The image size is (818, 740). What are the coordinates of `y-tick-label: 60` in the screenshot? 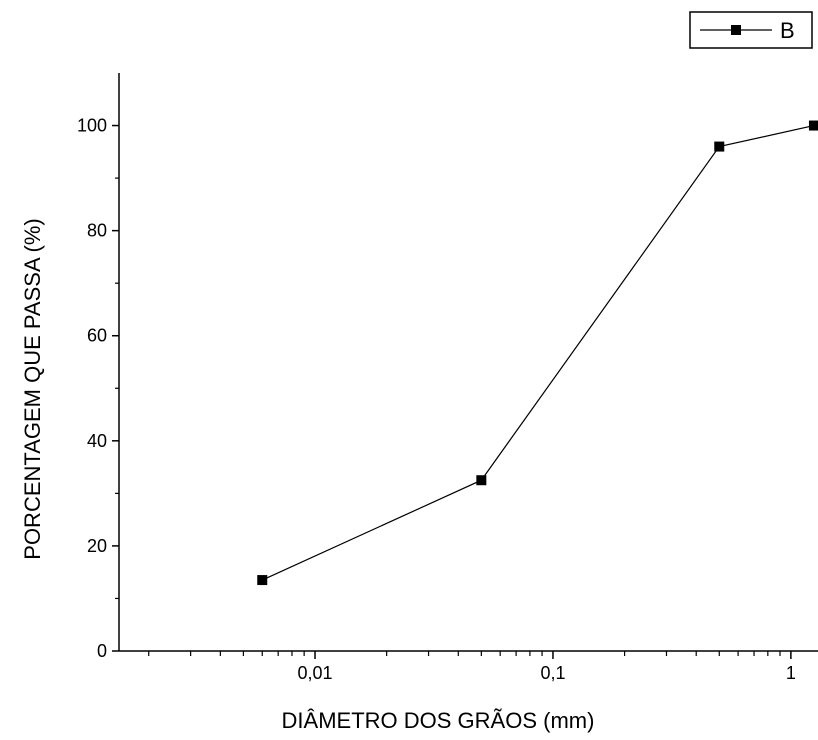 It's located at (97, 336).